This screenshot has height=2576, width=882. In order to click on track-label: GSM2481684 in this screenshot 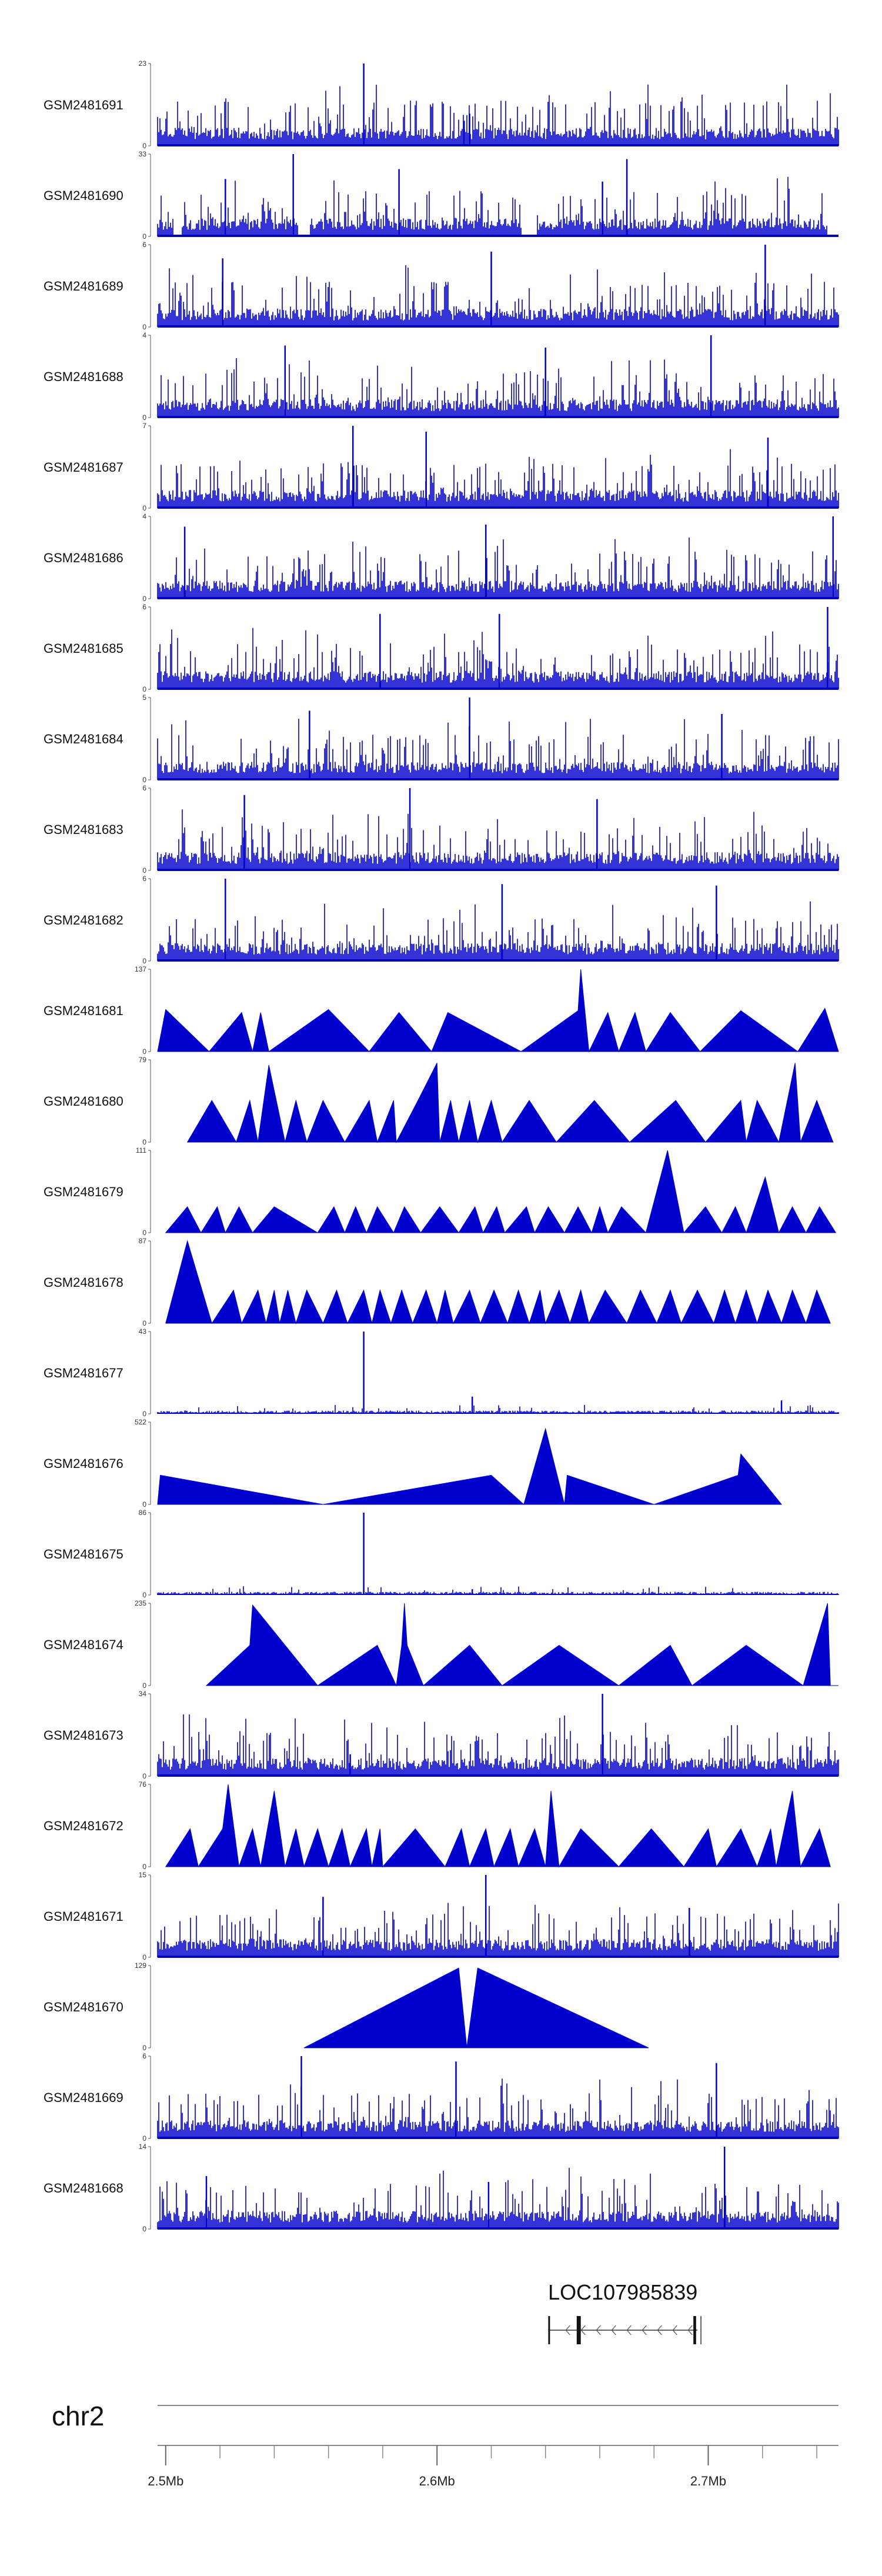, I will do `click(83, 739)`.